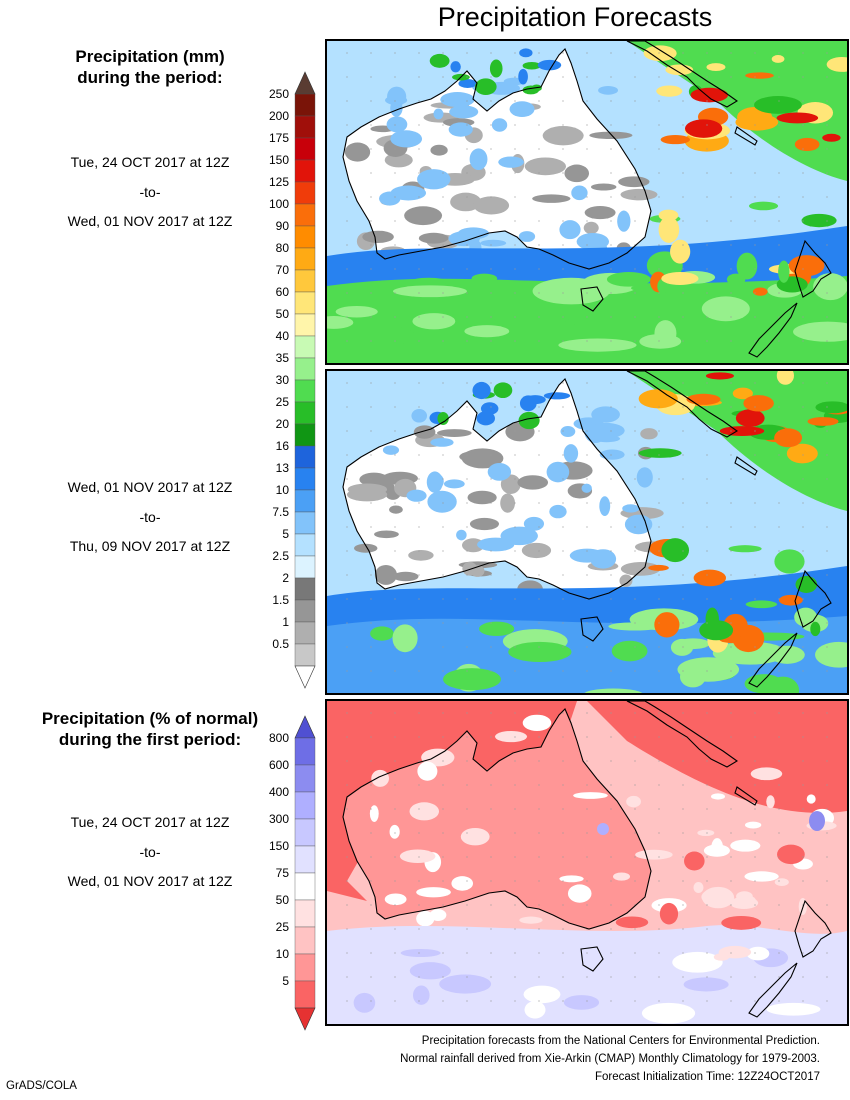 This screenshot has height=1100, width=850. What do you see at coordinates (535, 1010) in the screenshot?
I see `above-normal-patch` at bounding box center [535, 1010].